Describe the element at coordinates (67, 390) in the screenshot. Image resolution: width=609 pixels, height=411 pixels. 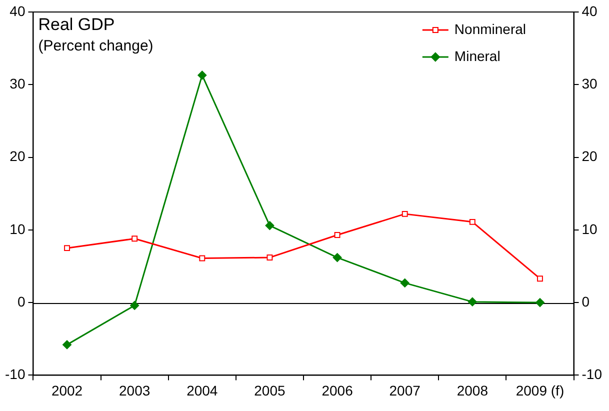
I see `x-tick-label: 2002` at that location.